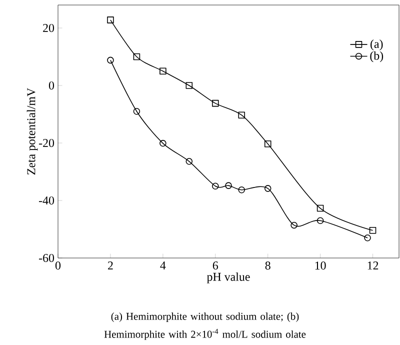  I want to click on legend-label: (b), so click(377, 56).